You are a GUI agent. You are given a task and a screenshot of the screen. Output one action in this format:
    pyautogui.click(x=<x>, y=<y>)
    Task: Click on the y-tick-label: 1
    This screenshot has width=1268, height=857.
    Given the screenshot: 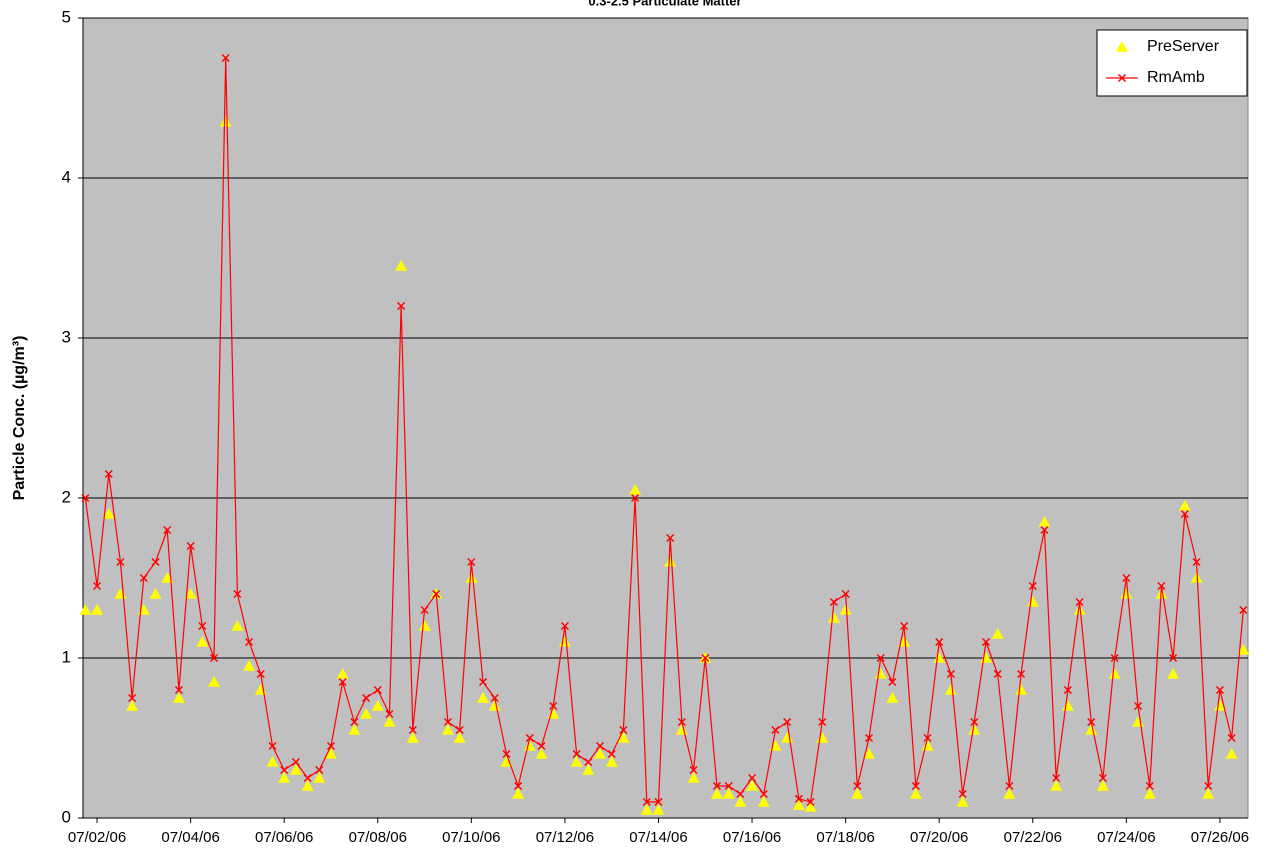 What is the action you would take?
    pyautogui.click(x=66, y=656)
    